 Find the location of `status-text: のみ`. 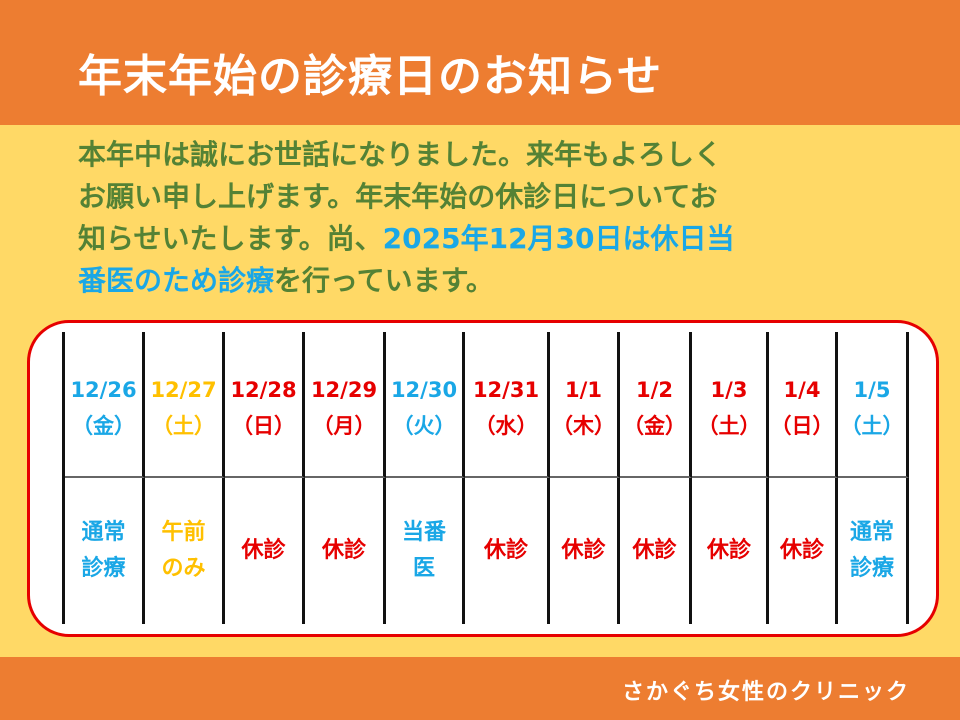

status-text: のみ is located at coordinates (183, 568).